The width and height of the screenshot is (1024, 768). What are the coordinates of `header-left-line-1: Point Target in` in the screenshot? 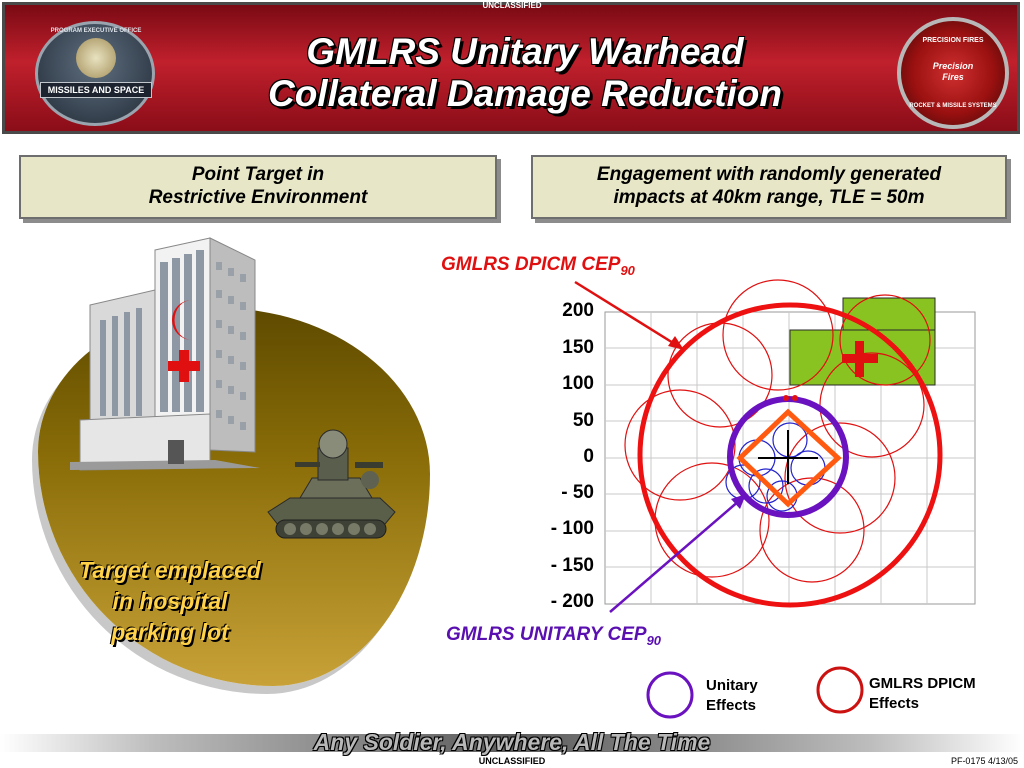 It's located at (258, 174).